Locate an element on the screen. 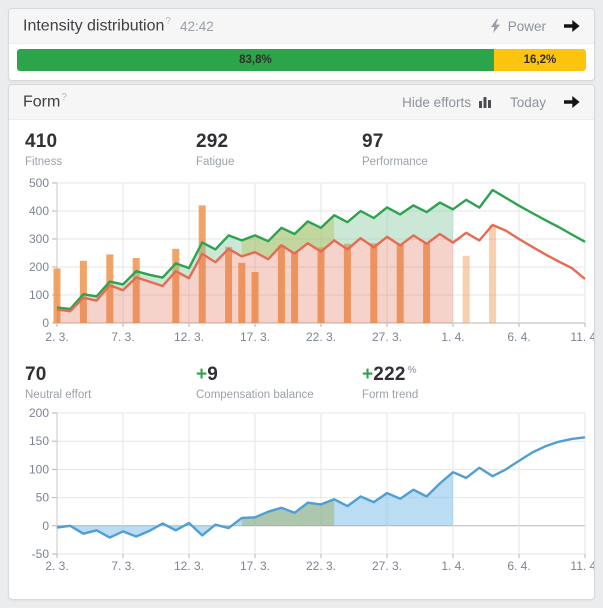 This screenshot has width=603, height=608. fitness-value: 410 is located at coordinates (41, 141).